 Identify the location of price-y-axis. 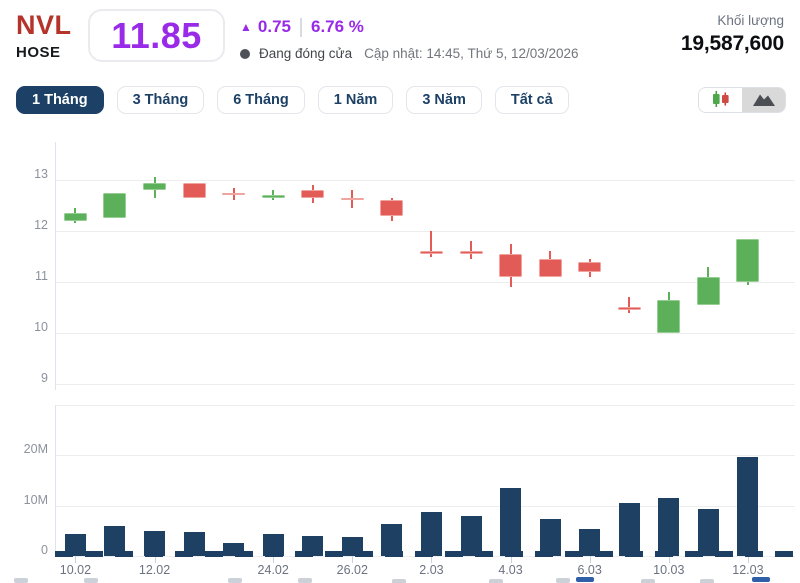
(55, 266).